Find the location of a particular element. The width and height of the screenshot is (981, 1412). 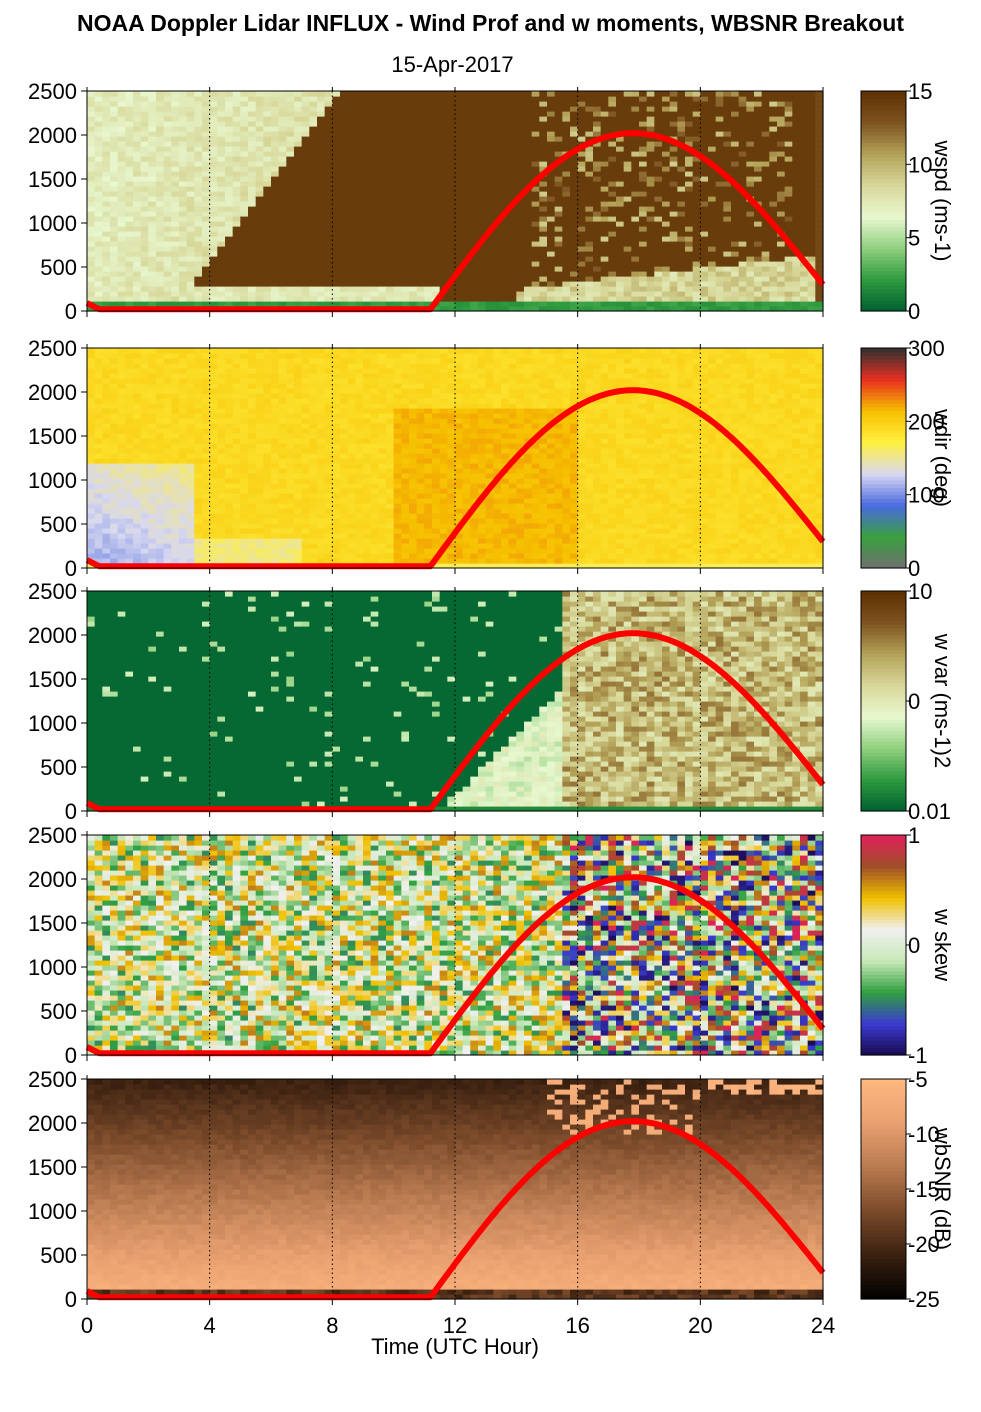

figure-subtitle: 15-Apr-2017 is located at coordinates (452, 65).